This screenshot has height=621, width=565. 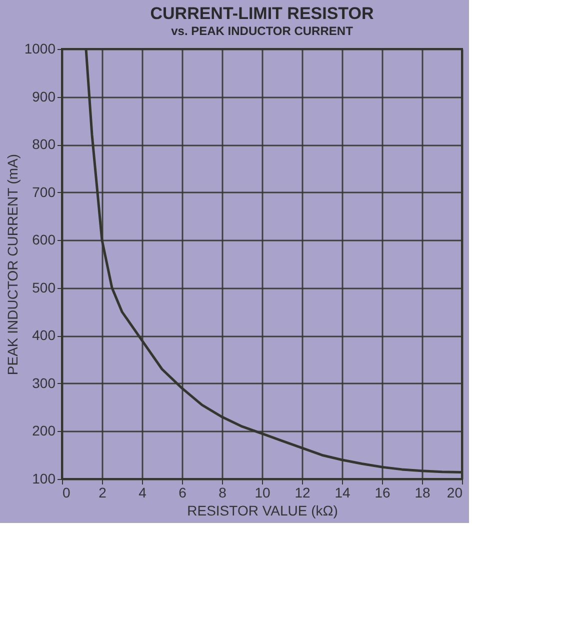 What do you see at coordinates (262, 31) in the screenshot?
I see `chart-subtitle: vs. PEAK INDUCTOR CURRENT` at bounding box center [262, 31].